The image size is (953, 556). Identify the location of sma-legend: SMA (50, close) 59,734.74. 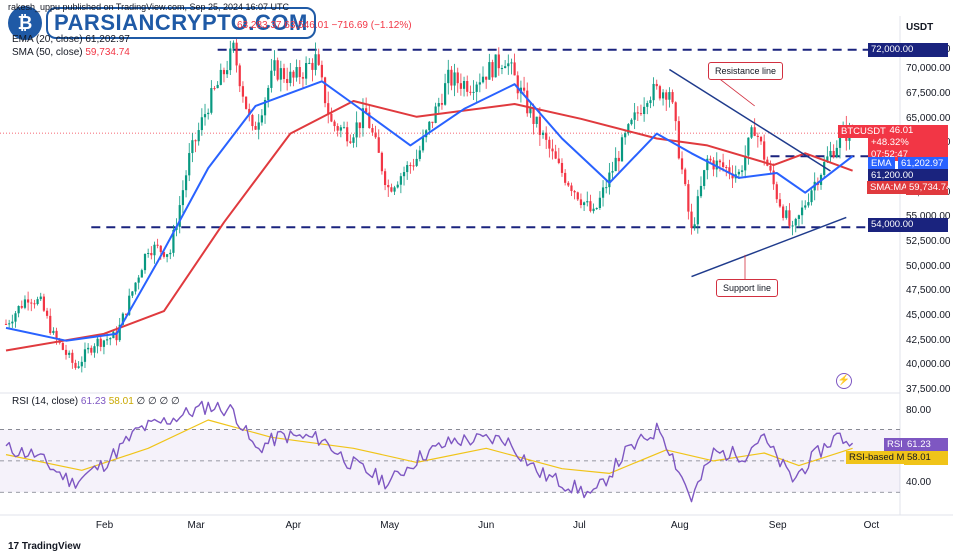
(71, 52).